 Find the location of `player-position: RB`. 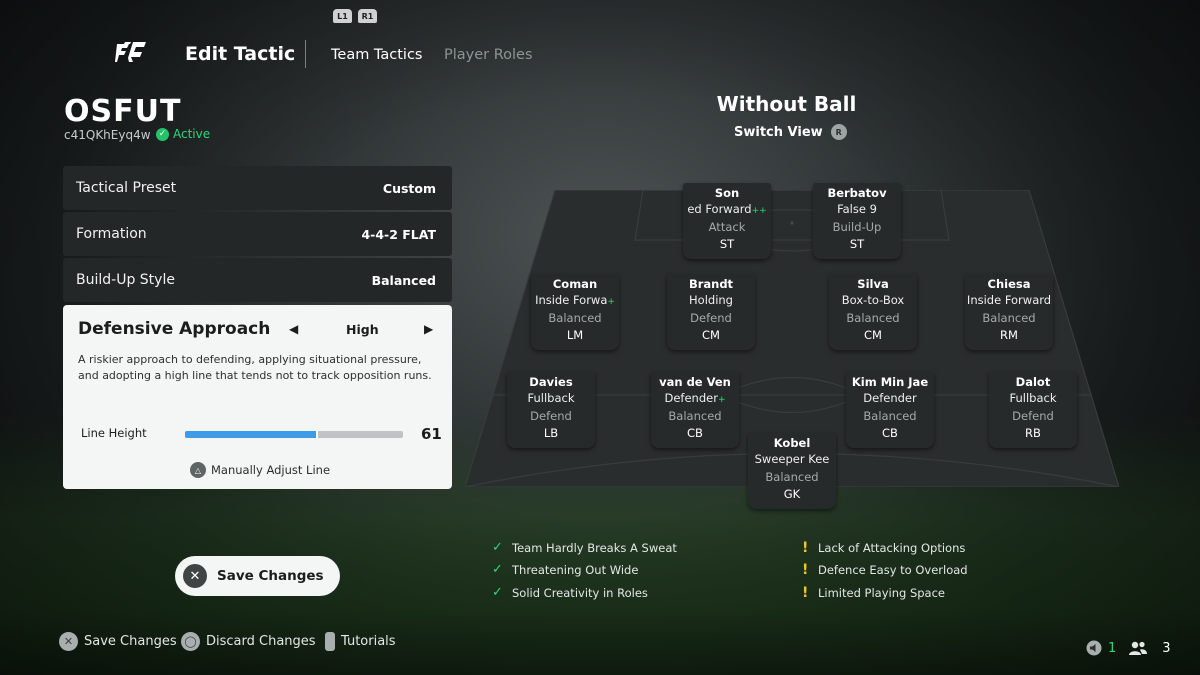

player-position: RB is located at coordinates (1033, 433).